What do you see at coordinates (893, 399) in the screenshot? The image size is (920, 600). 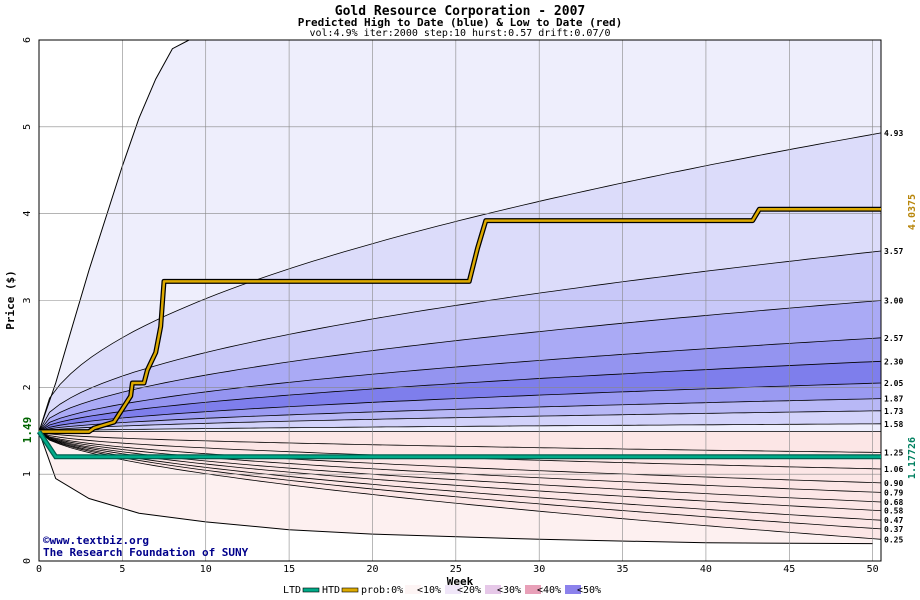 I see `upper-band-label-1.87: 1.87` at bounding box center [893, 399].